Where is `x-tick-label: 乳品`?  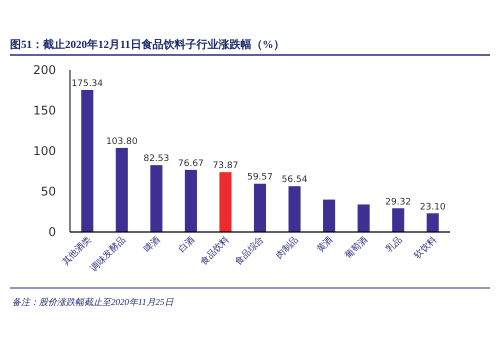
x-tick-label: 乳品 is located at coordinates (394, 244).